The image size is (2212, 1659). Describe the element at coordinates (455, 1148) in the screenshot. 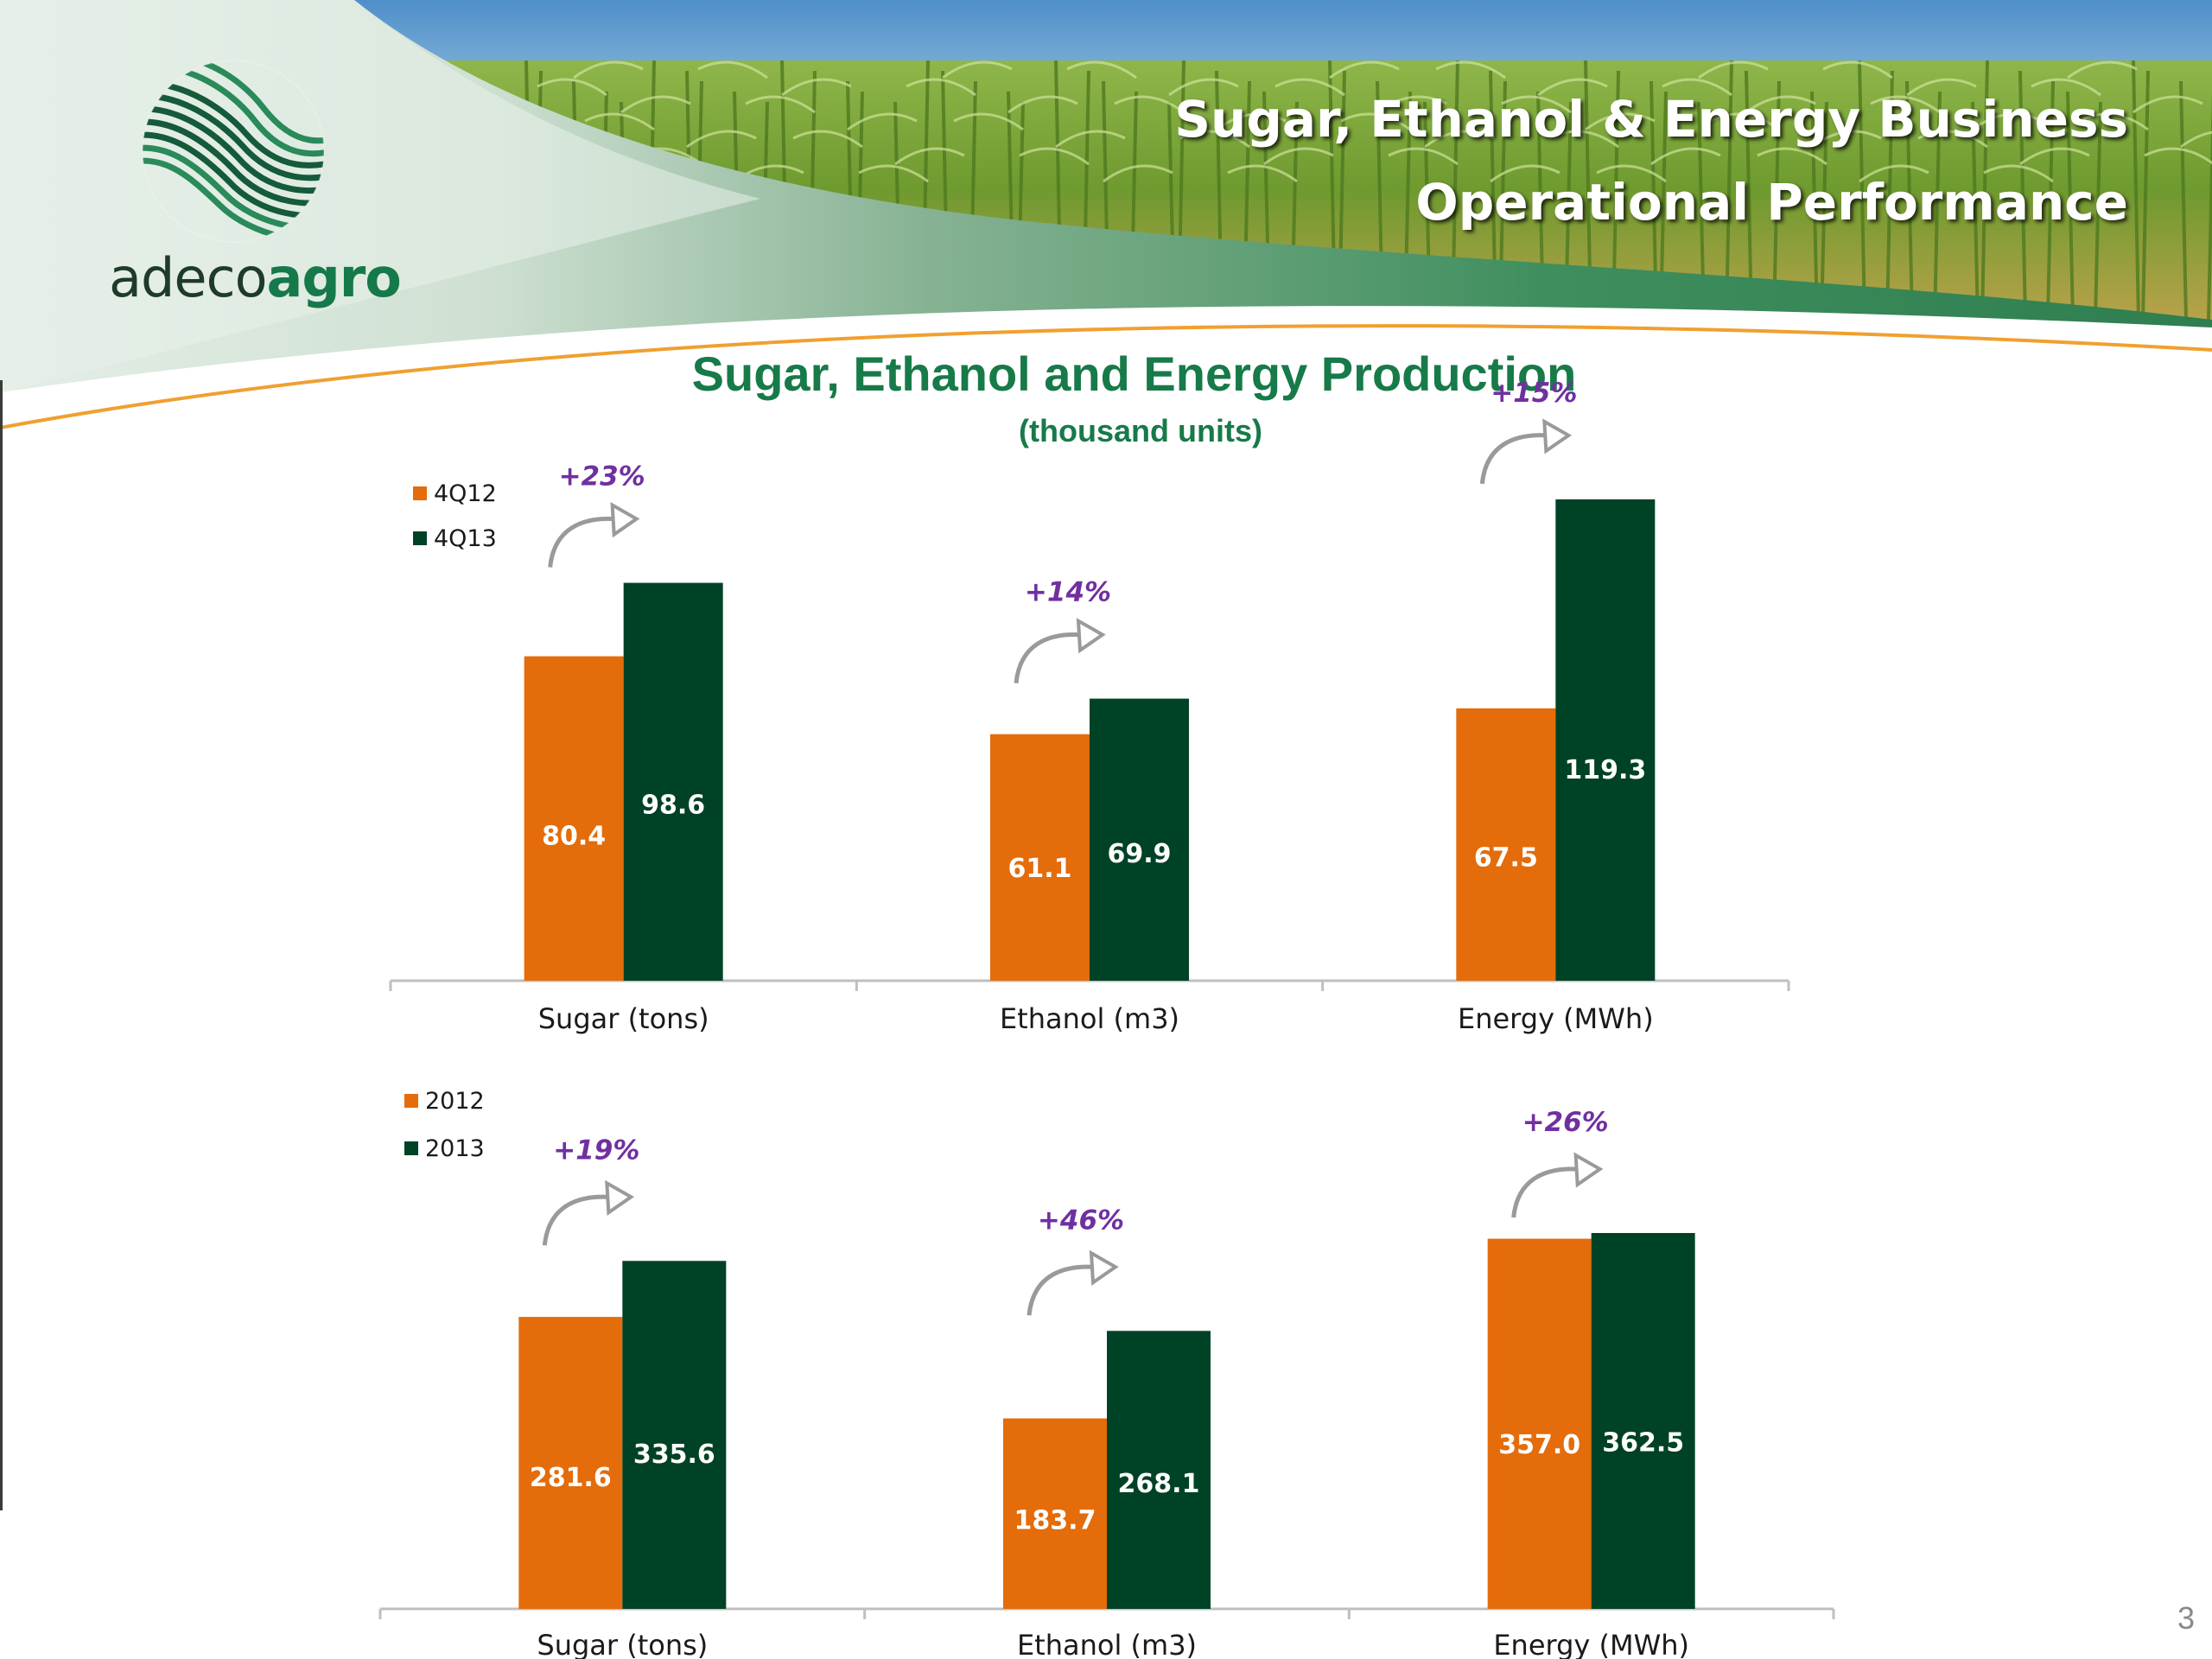

I see `legend-label: 2013` at that location.